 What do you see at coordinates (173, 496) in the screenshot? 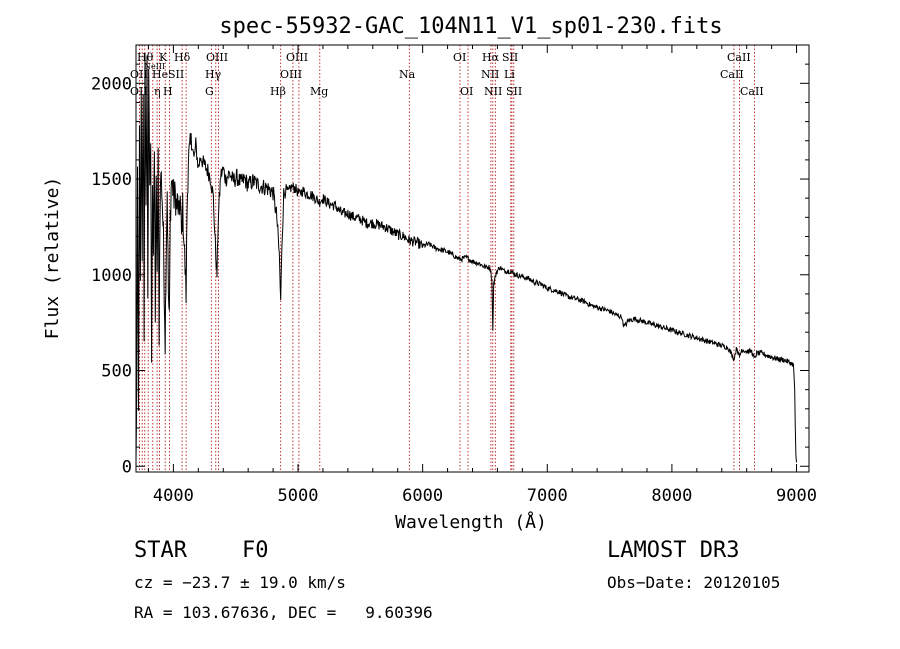
I see `x-tick-label: 4000` at bounding box center [173, 496].